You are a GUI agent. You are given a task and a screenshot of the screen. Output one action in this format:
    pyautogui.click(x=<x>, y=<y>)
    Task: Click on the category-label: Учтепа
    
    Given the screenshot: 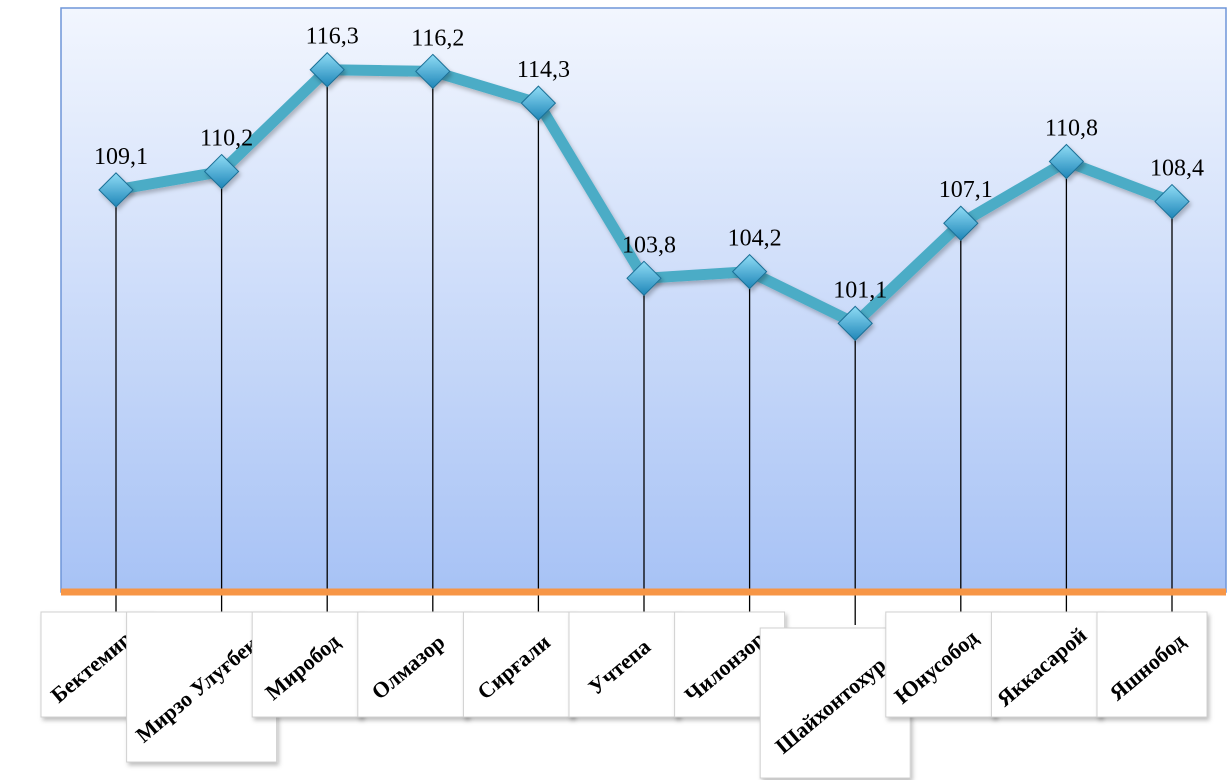 What is the action you would take?
    pyautogui.click(x=624, y=664)
    